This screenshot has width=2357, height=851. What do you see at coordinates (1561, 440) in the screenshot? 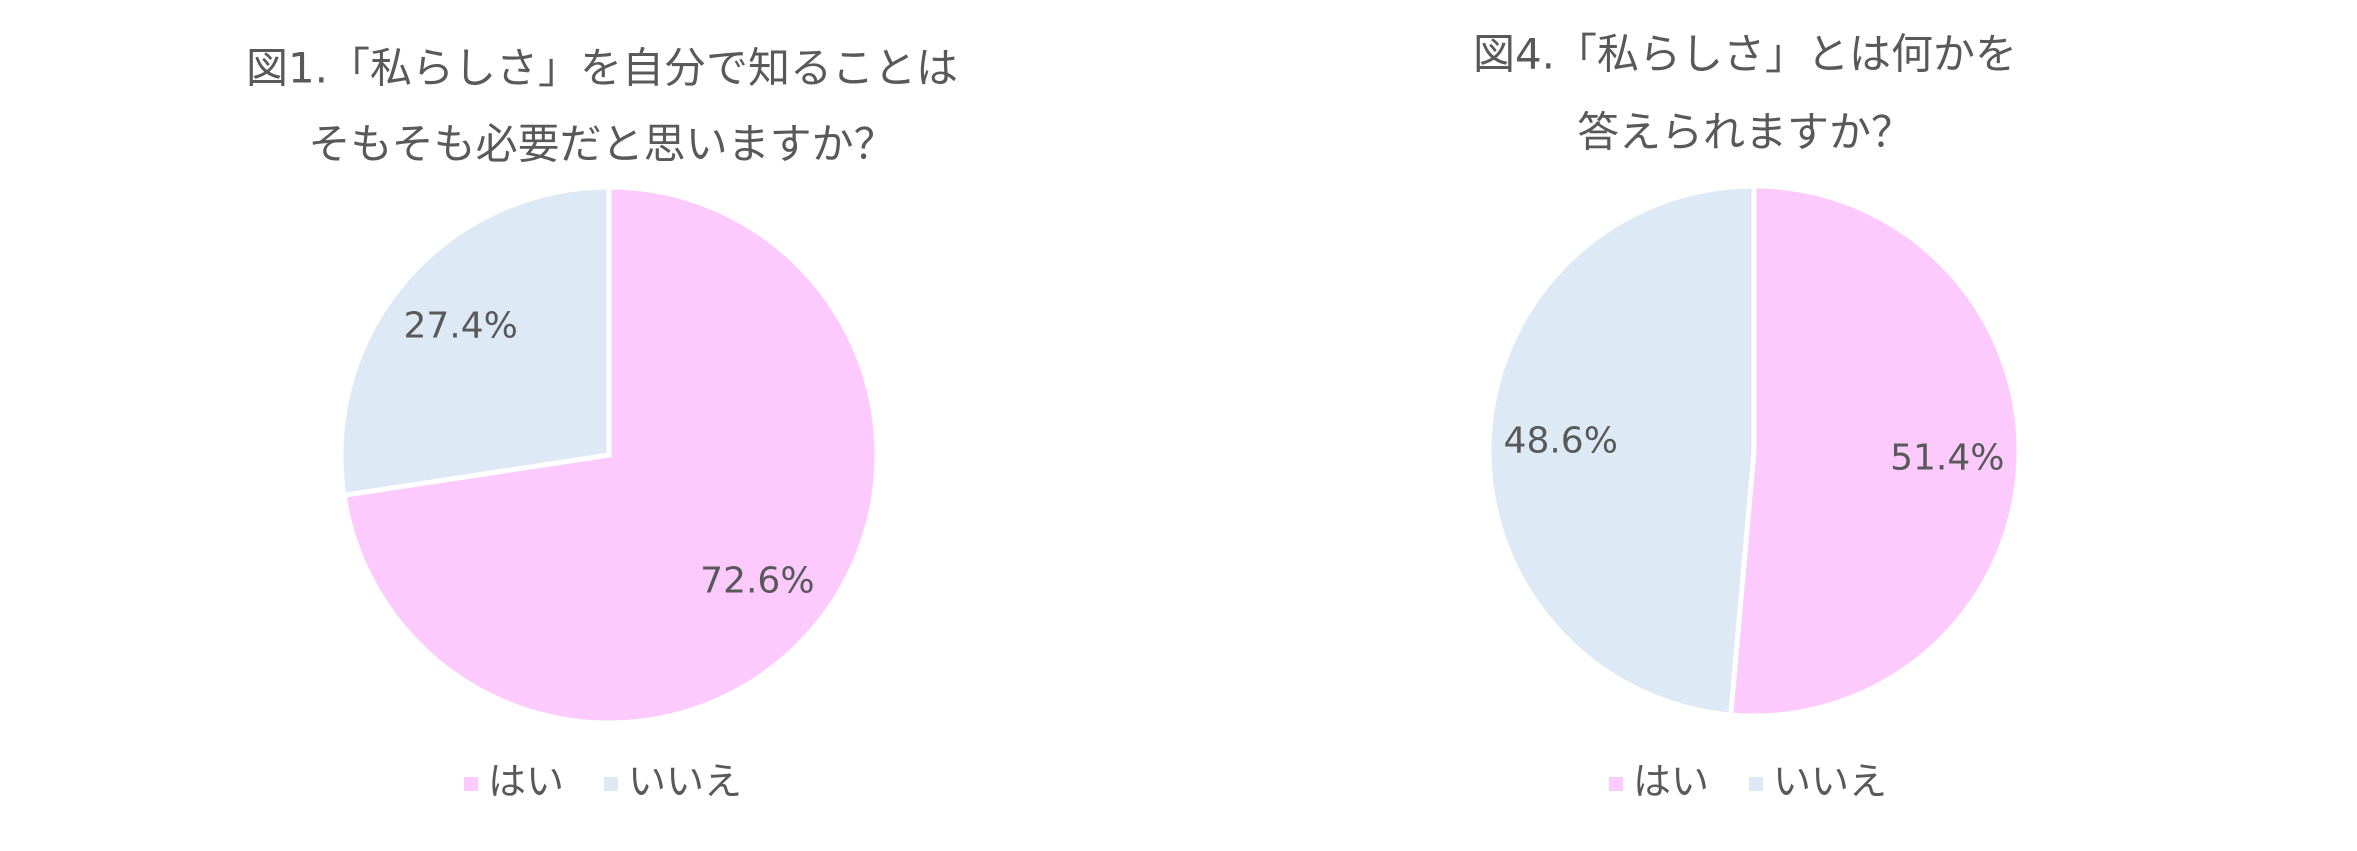
I see `data-label: 48.6%` at bounding box center [1561, 440].